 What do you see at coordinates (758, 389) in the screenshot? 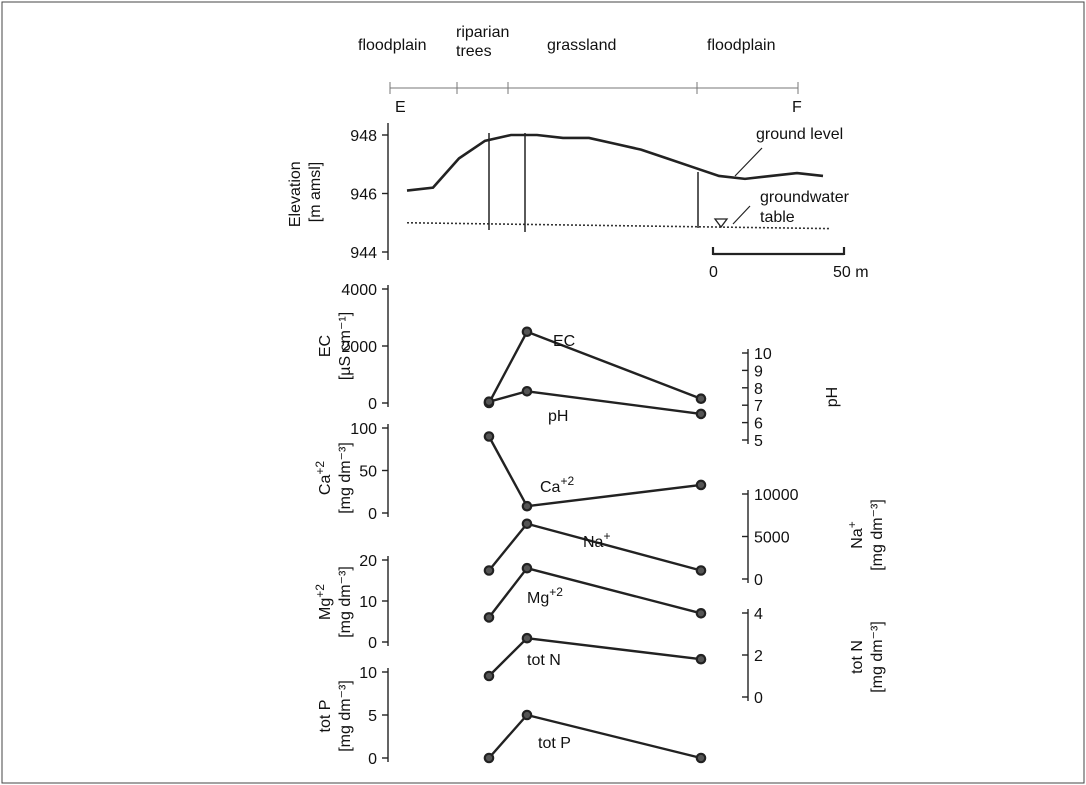
I see `ph-y-tick-label: 8` at bounding box center [758, 389].